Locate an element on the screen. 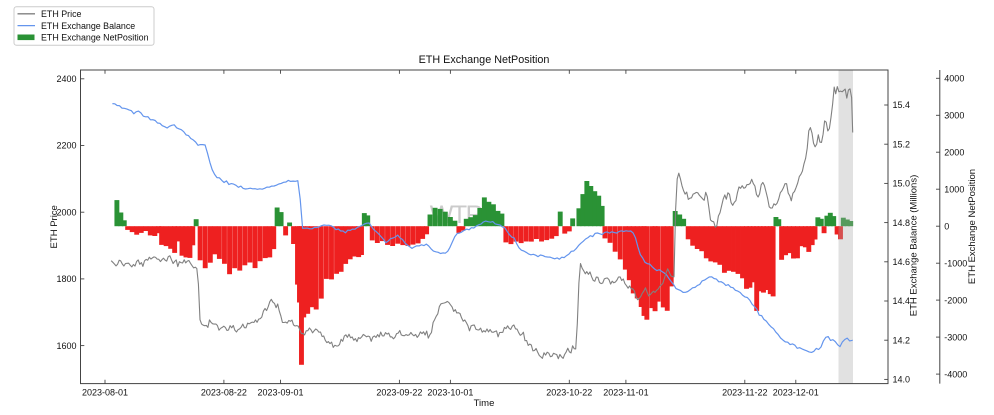 This screenshot has height=415, width=994. svg-text: 14.6 is located at coordinates (902, 262).